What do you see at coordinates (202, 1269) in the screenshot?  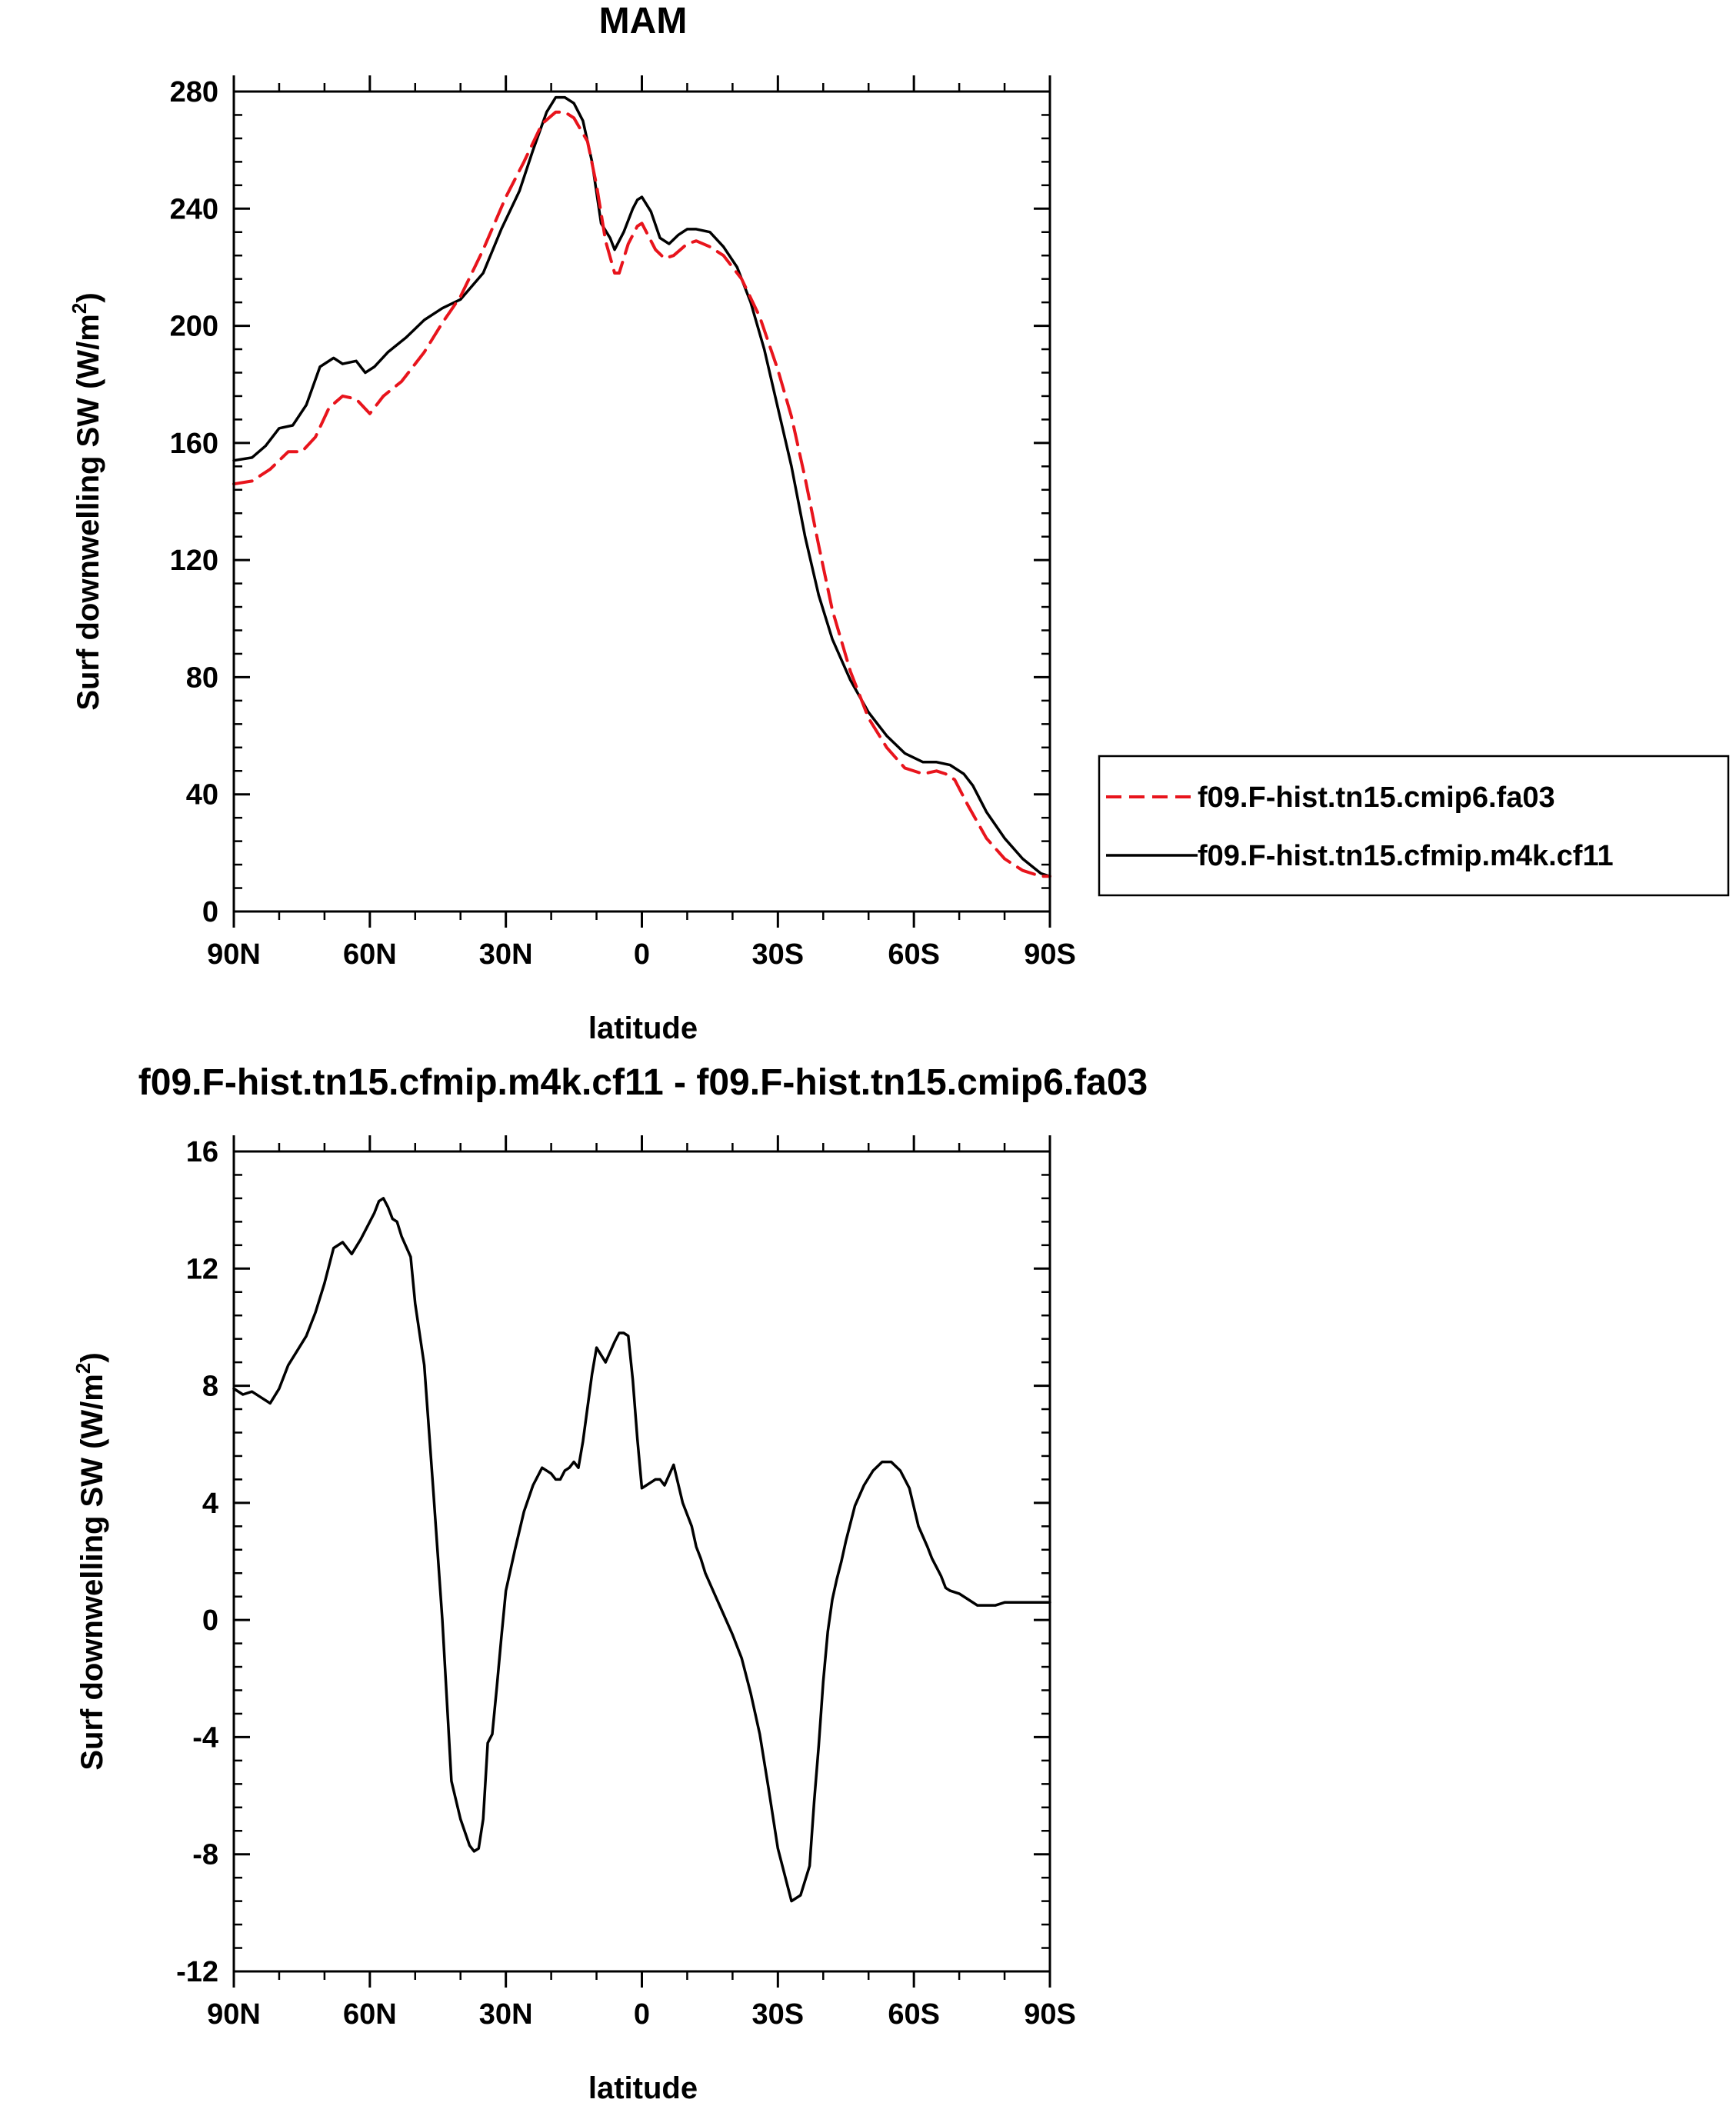 I see `y-tick-label: 12` at bounding box center [202, 1269].